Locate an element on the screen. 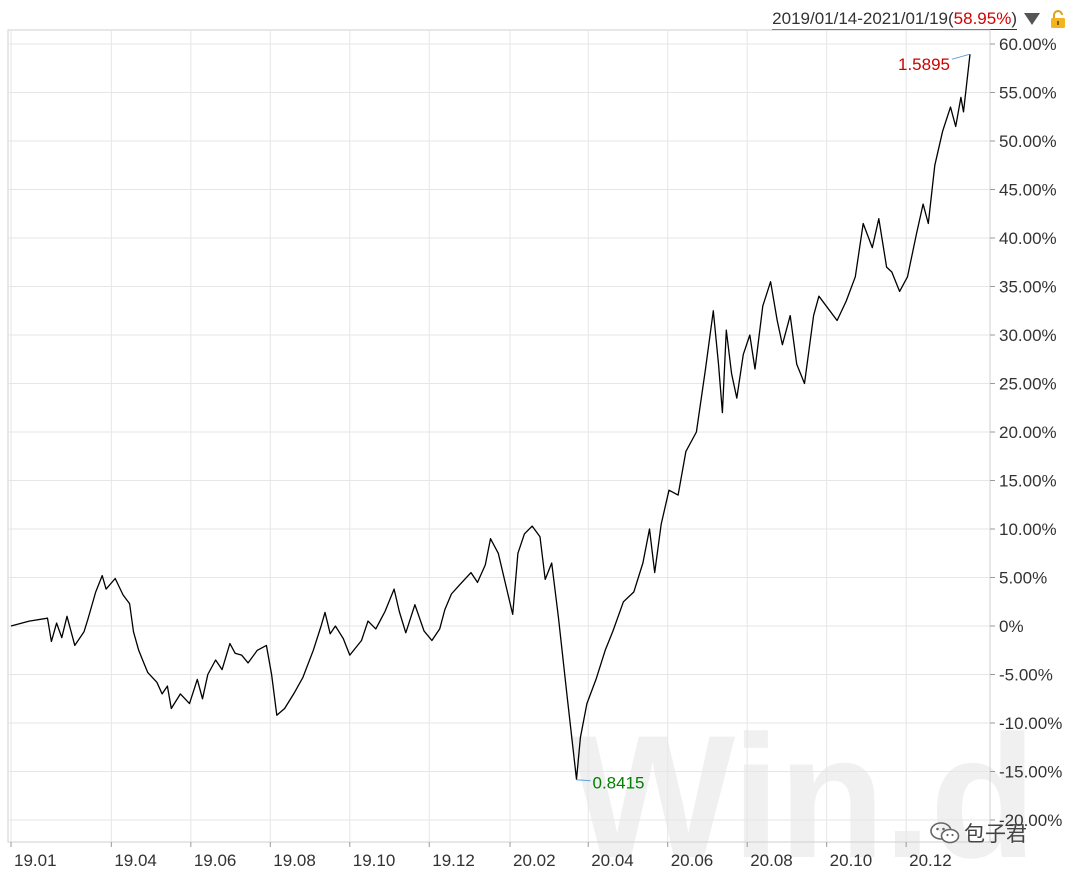  max-value-label: 1.5895 is located at coordinates (924, 64).